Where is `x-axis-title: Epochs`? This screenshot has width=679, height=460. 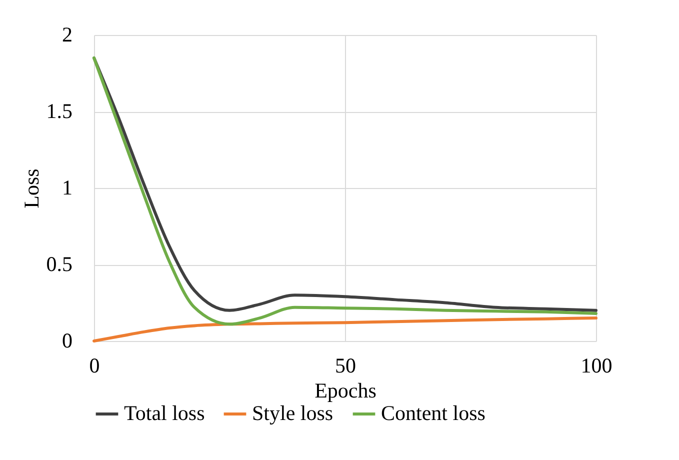 x-axis-title: Epochs is located at coordinates (345, 390).